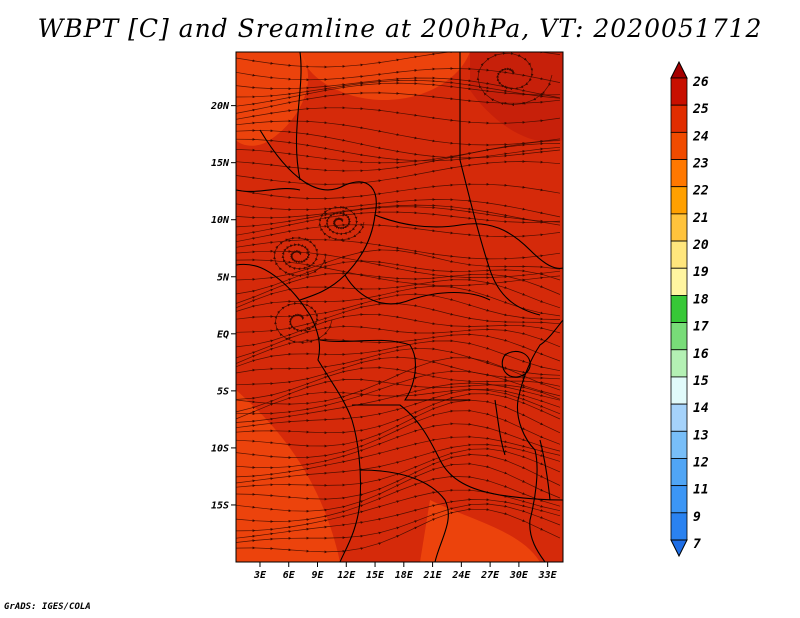 The image size is (800, 618). Describe the element at coordinates (299, 412) in the screenshot. I see `coastline-west` at that location.